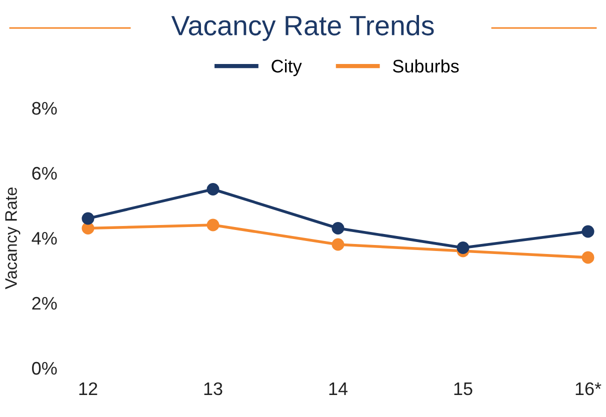 Image resolution: width=606 pixels, height=417 pixels. What do you see at coordinates (213, 389) in the screenshot?
I see `x-tick-label: 13` at bounding box center [213, 389].